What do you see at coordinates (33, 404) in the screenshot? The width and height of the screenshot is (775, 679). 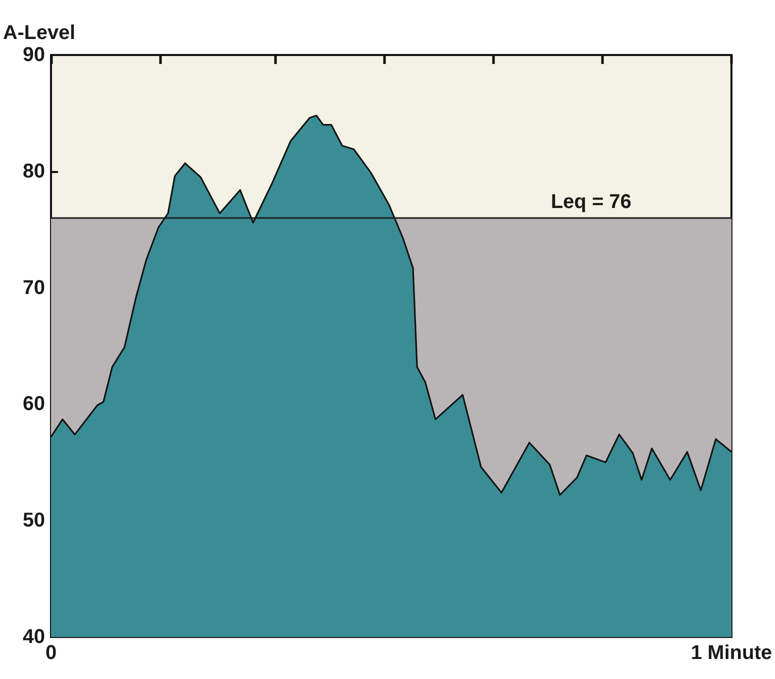 I see `y-tick-label: 60` at bounding box center [33, 404].